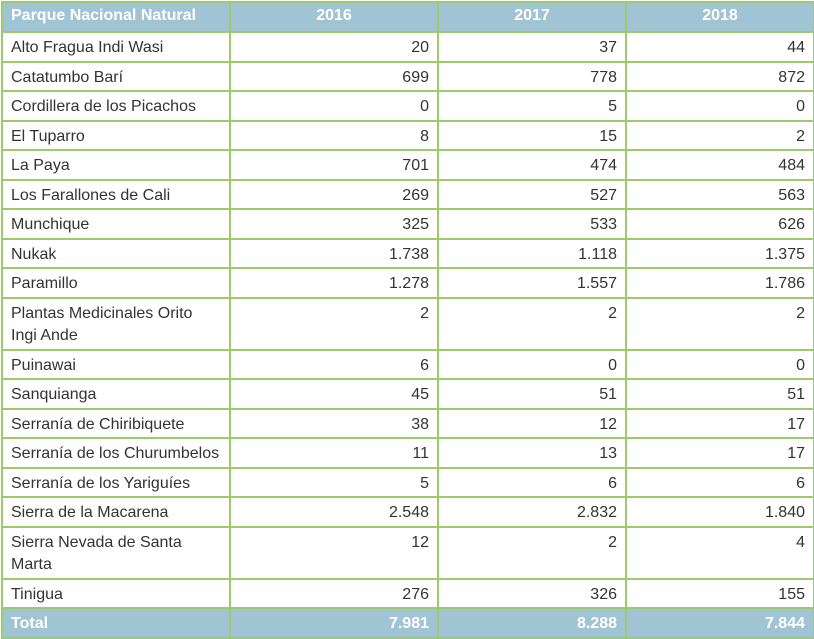 This screenshot has width=814, height=639. What do you see at coordinates (116, 253) in the screenshot?
I see `park-name-cell: Nukak` at bounding box center [116, 253].